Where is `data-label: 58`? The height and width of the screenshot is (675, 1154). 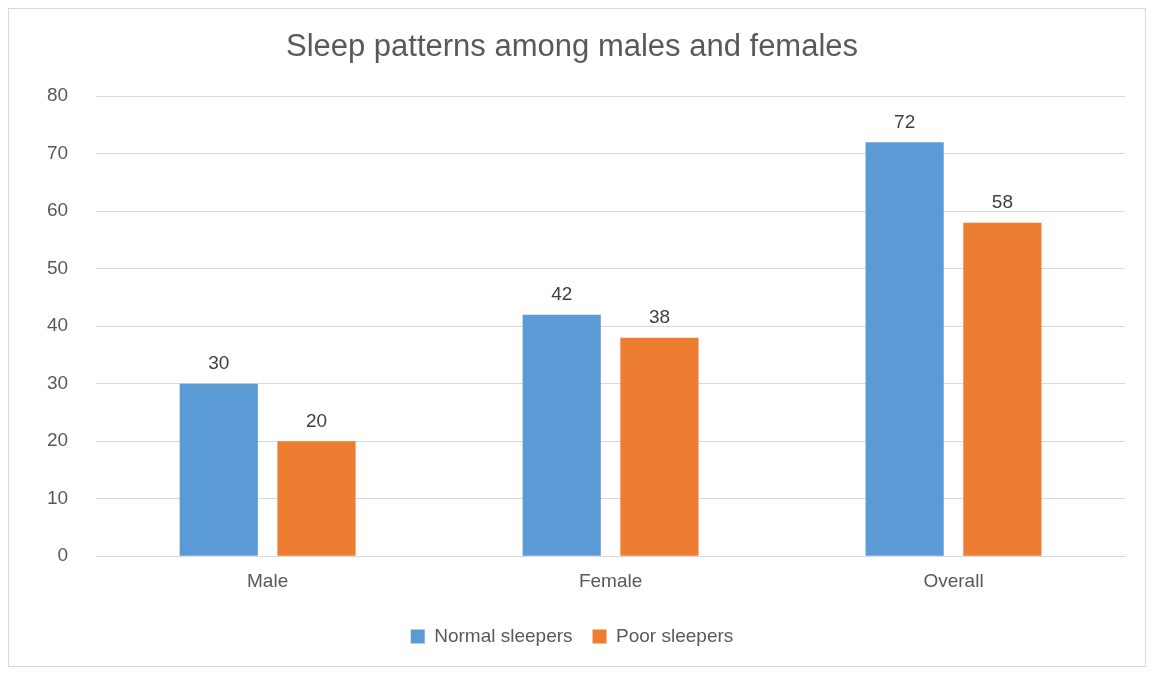
data-label: 58 is located at coordinates (1002, 202).